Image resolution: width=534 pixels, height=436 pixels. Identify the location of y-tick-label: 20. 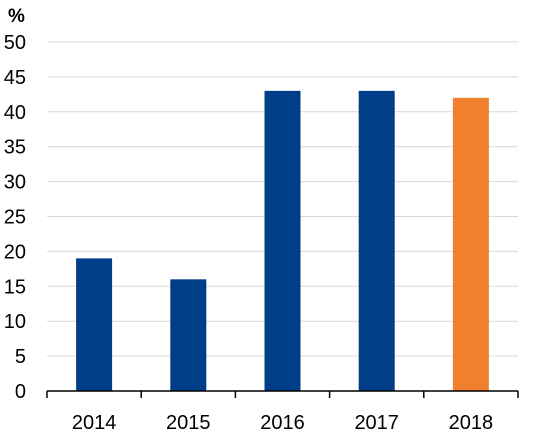
(15, 252).